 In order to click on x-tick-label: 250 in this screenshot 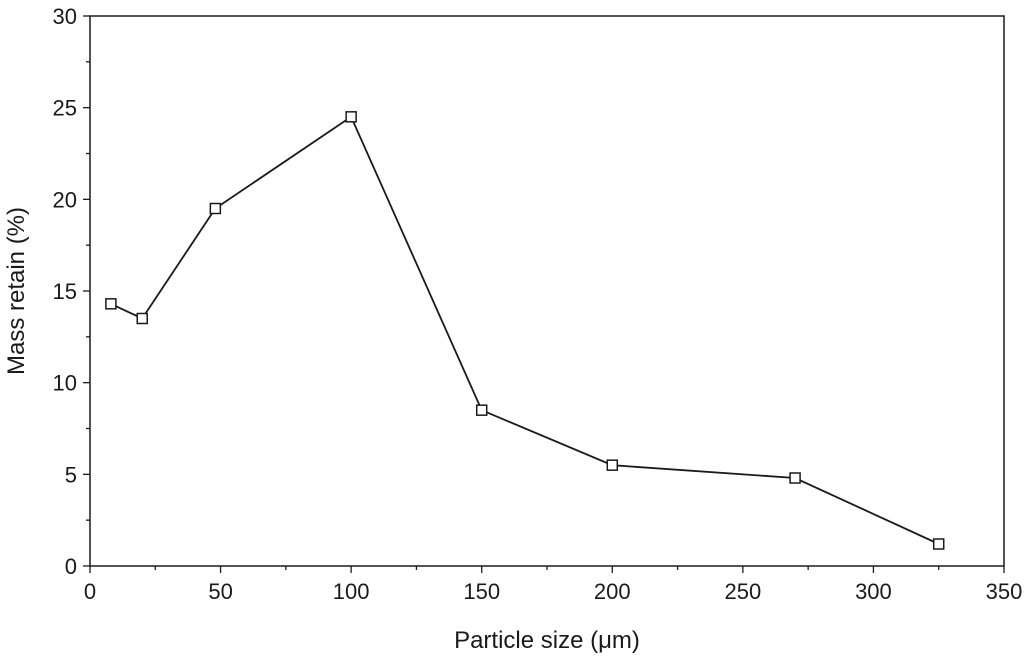, I will do `click(742, 591)`.